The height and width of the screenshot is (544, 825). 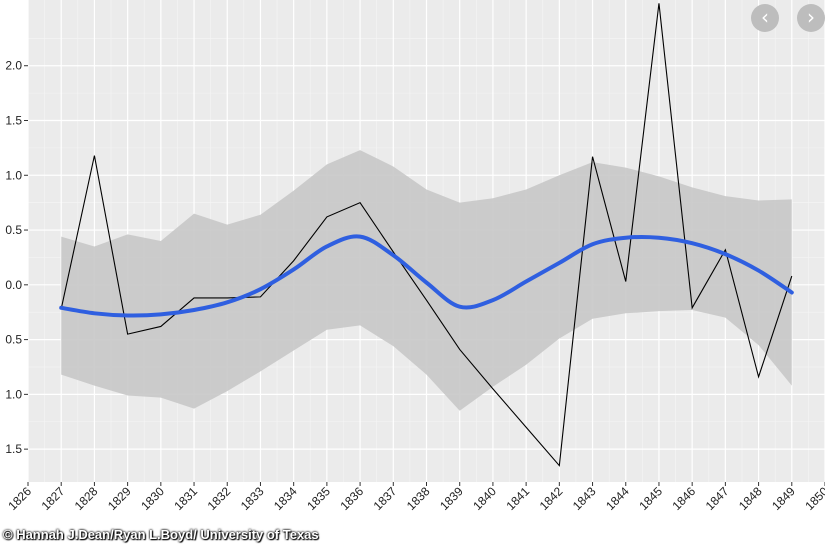 What do you see at coordinates (385, 498) in the screenshot?
I see `x-tick-label: 1837` at bounding box center [385, 498].